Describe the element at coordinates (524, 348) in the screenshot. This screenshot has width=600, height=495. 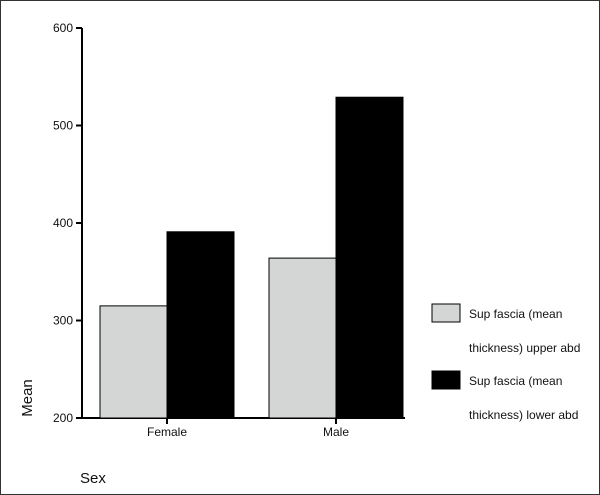
I see `legend-label: thickness) upper abd` at that location.